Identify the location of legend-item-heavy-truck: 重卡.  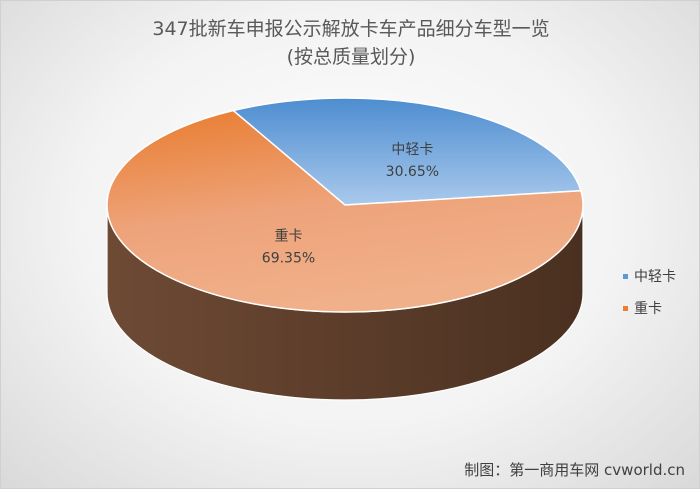
(658, 308).